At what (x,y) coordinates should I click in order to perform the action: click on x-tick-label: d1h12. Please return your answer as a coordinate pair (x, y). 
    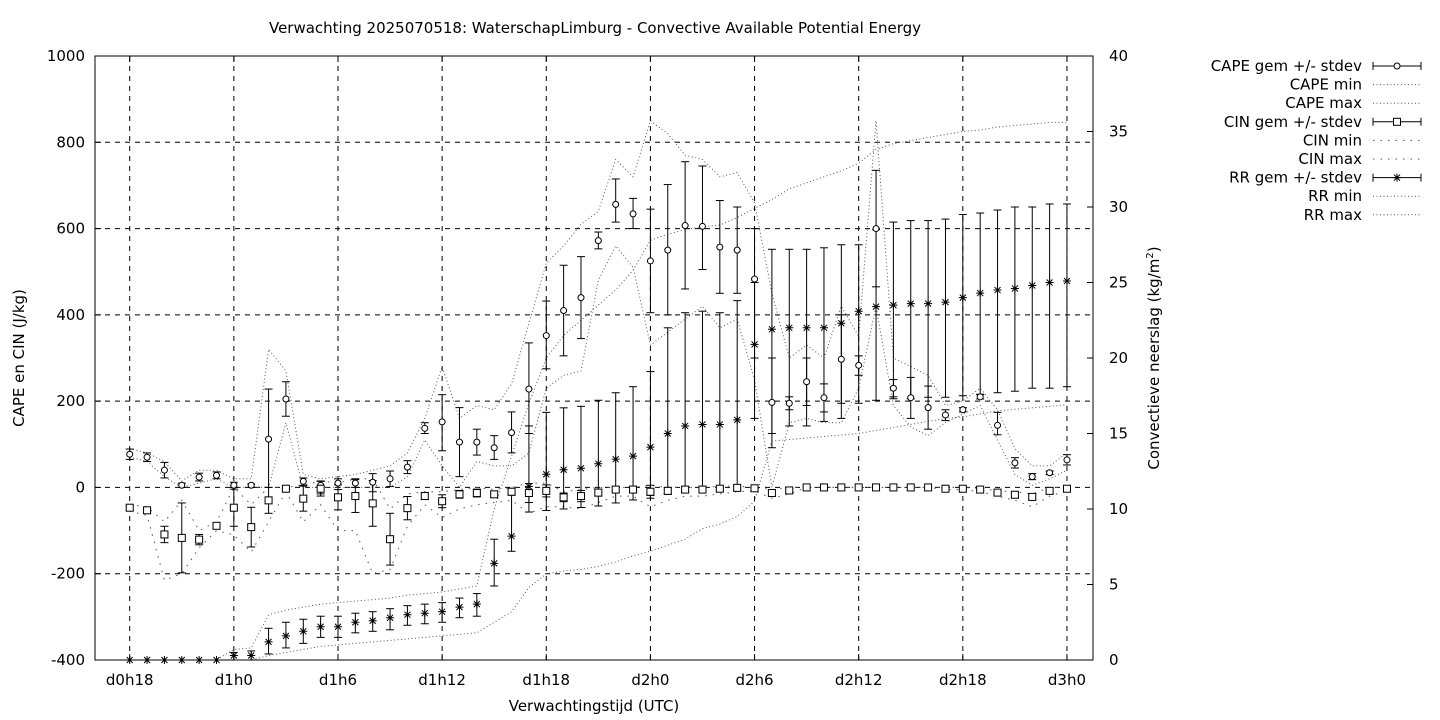
    Looking at the image, I should click on (442, 680).